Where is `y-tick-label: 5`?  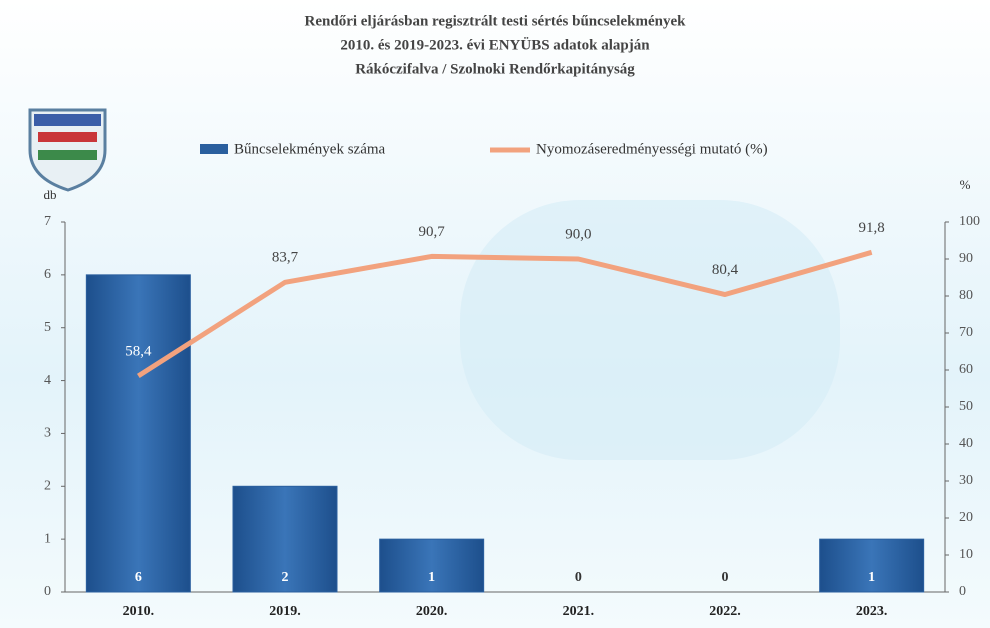 y-tick-label: 5 is located at coordinates (47, 327).